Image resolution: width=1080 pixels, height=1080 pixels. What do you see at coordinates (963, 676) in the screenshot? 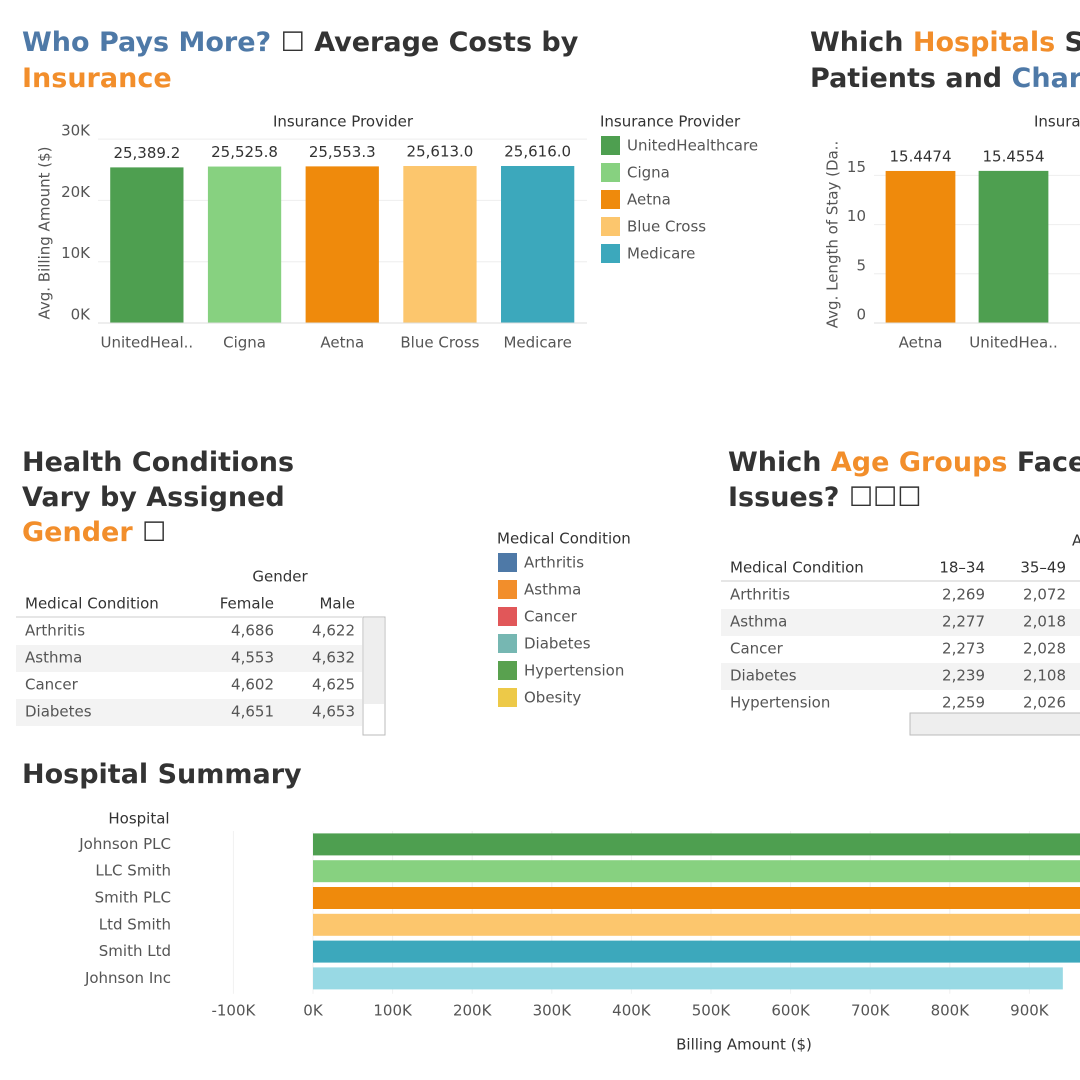
I see `table-cell: 2,239` at bounding box center [963, 676].